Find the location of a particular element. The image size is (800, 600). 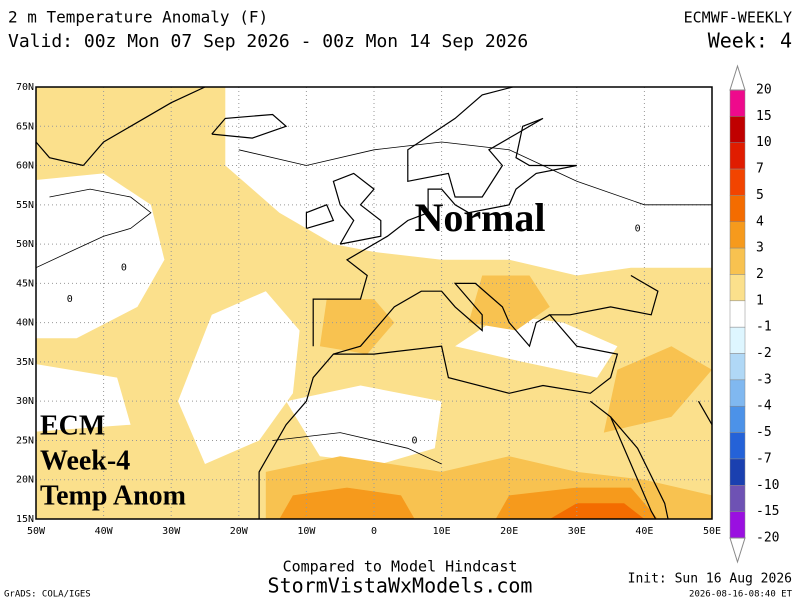

init-time: Init: Sun 16 Aug 2026 is located at coordinates (710, 579).